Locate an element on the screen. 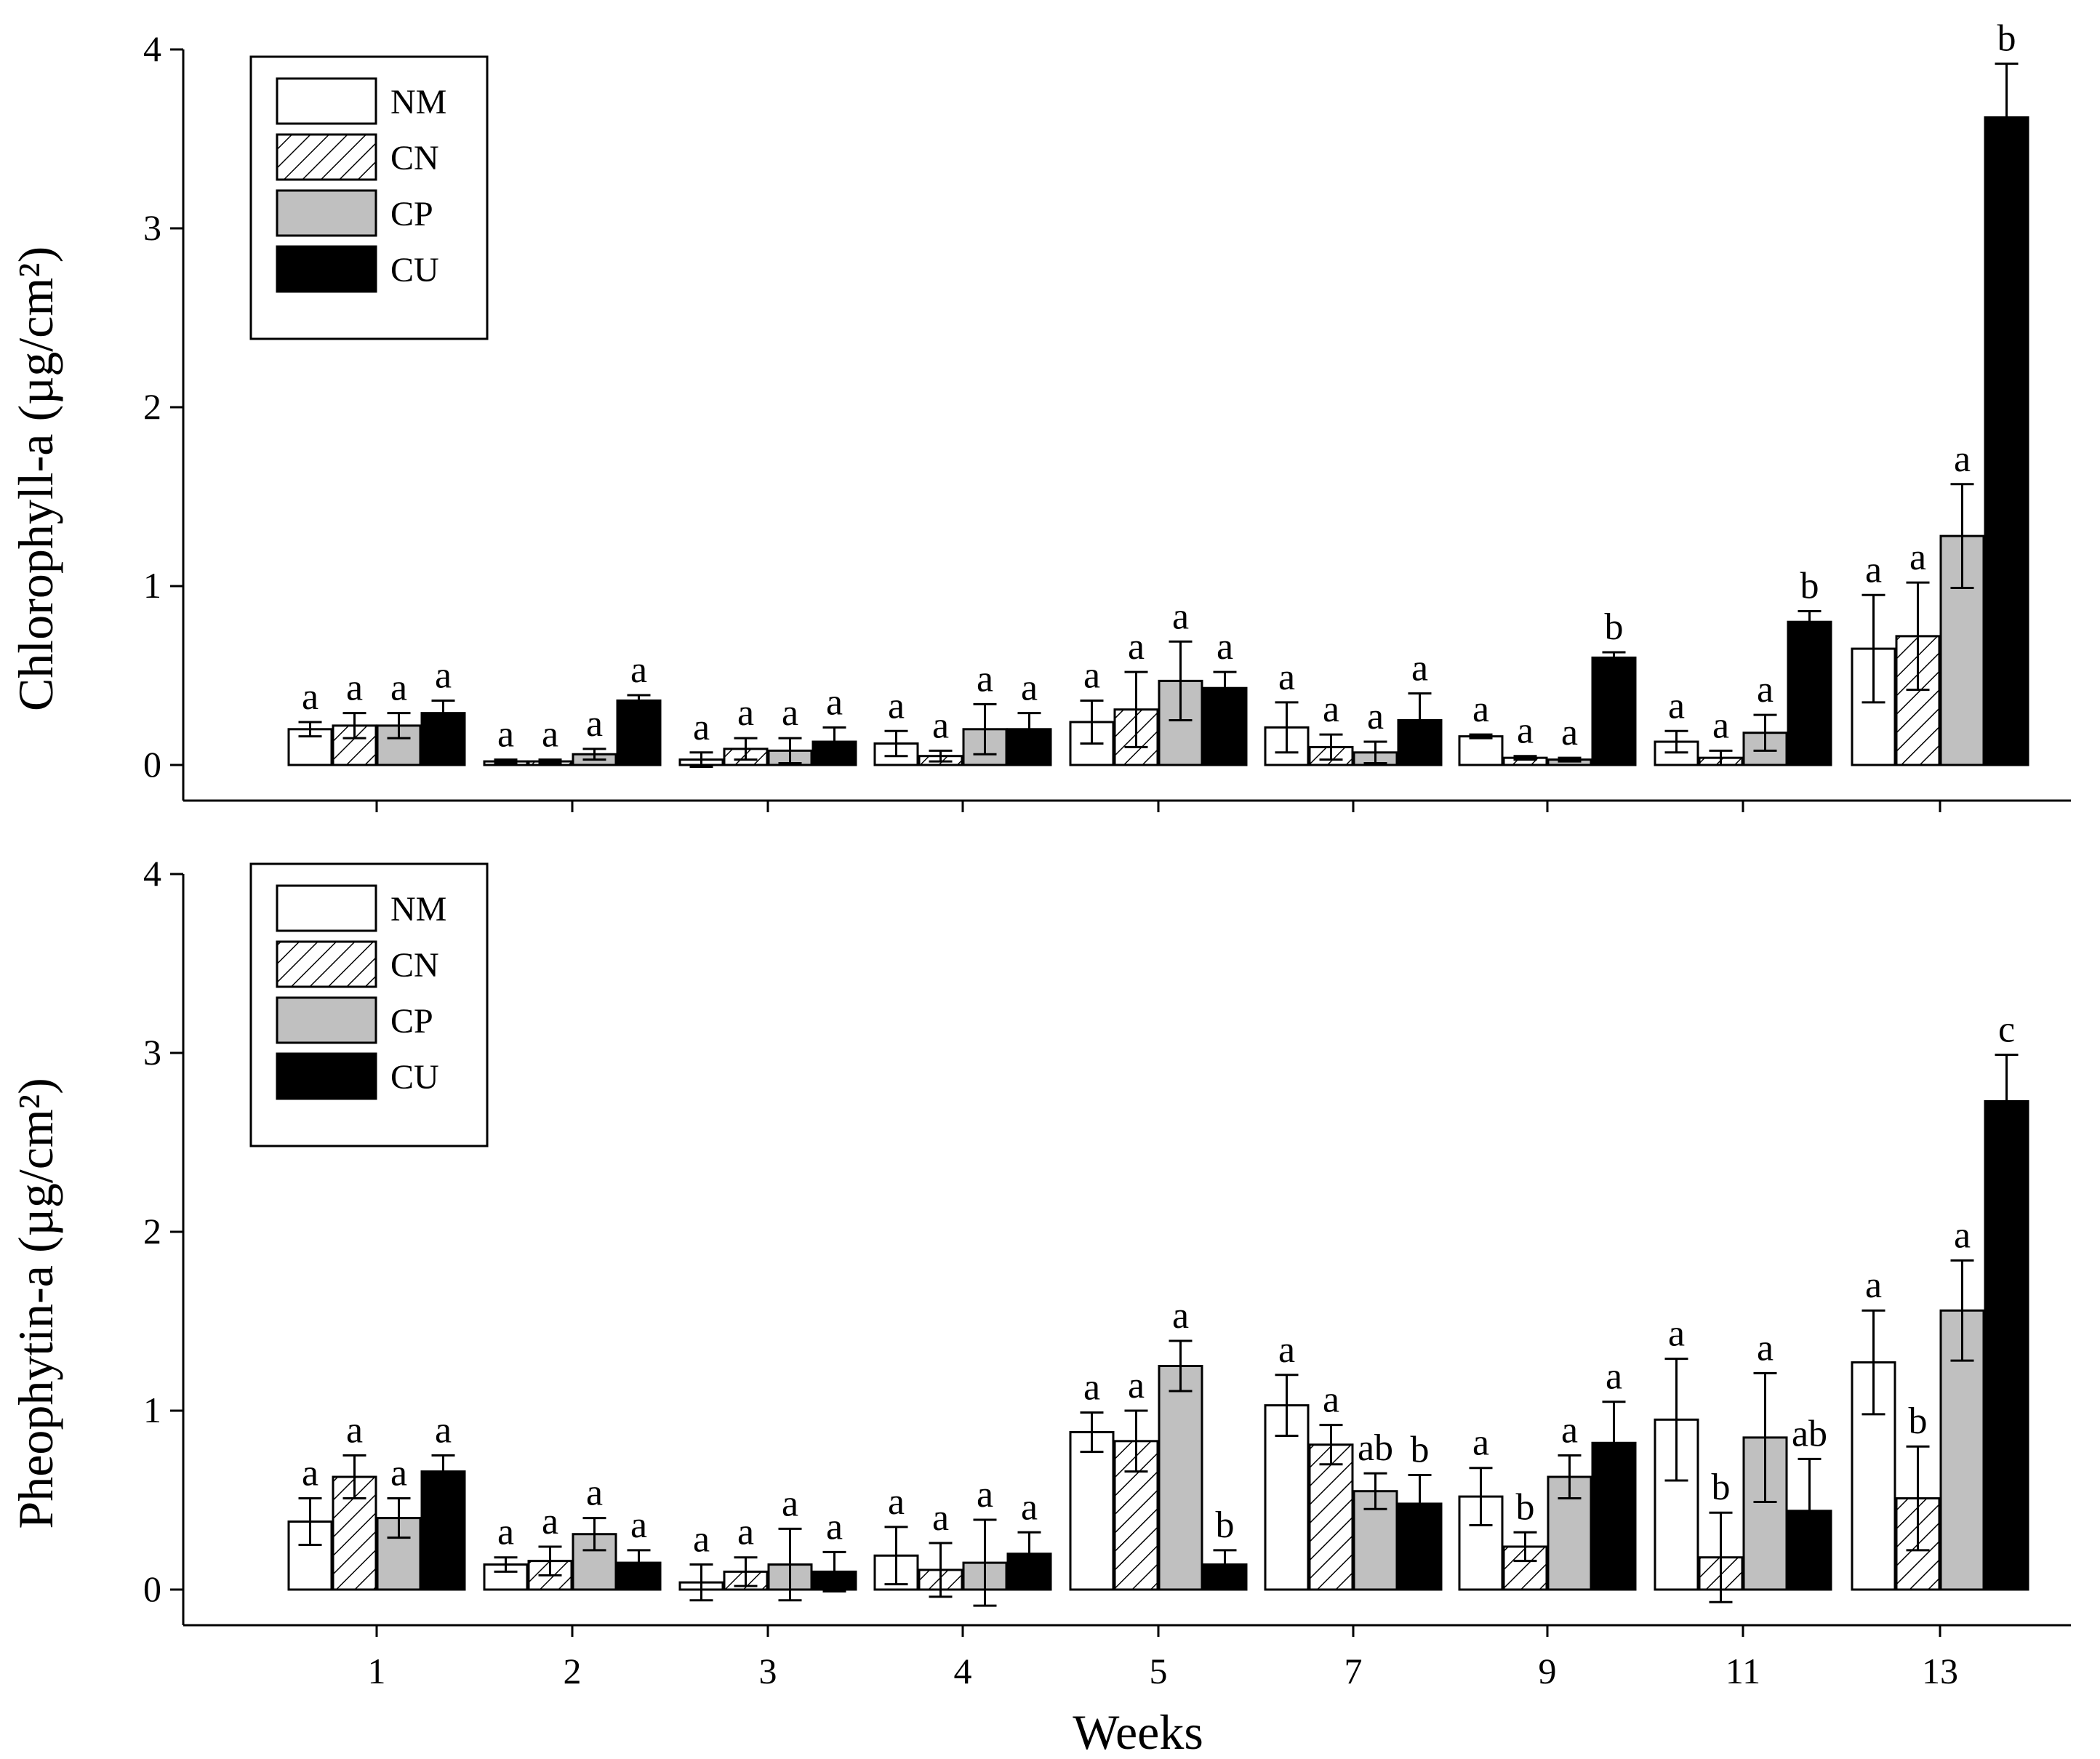 This screenshot has width=2100, height=1759. bar-cn is located at coordinates (1331, 1517).